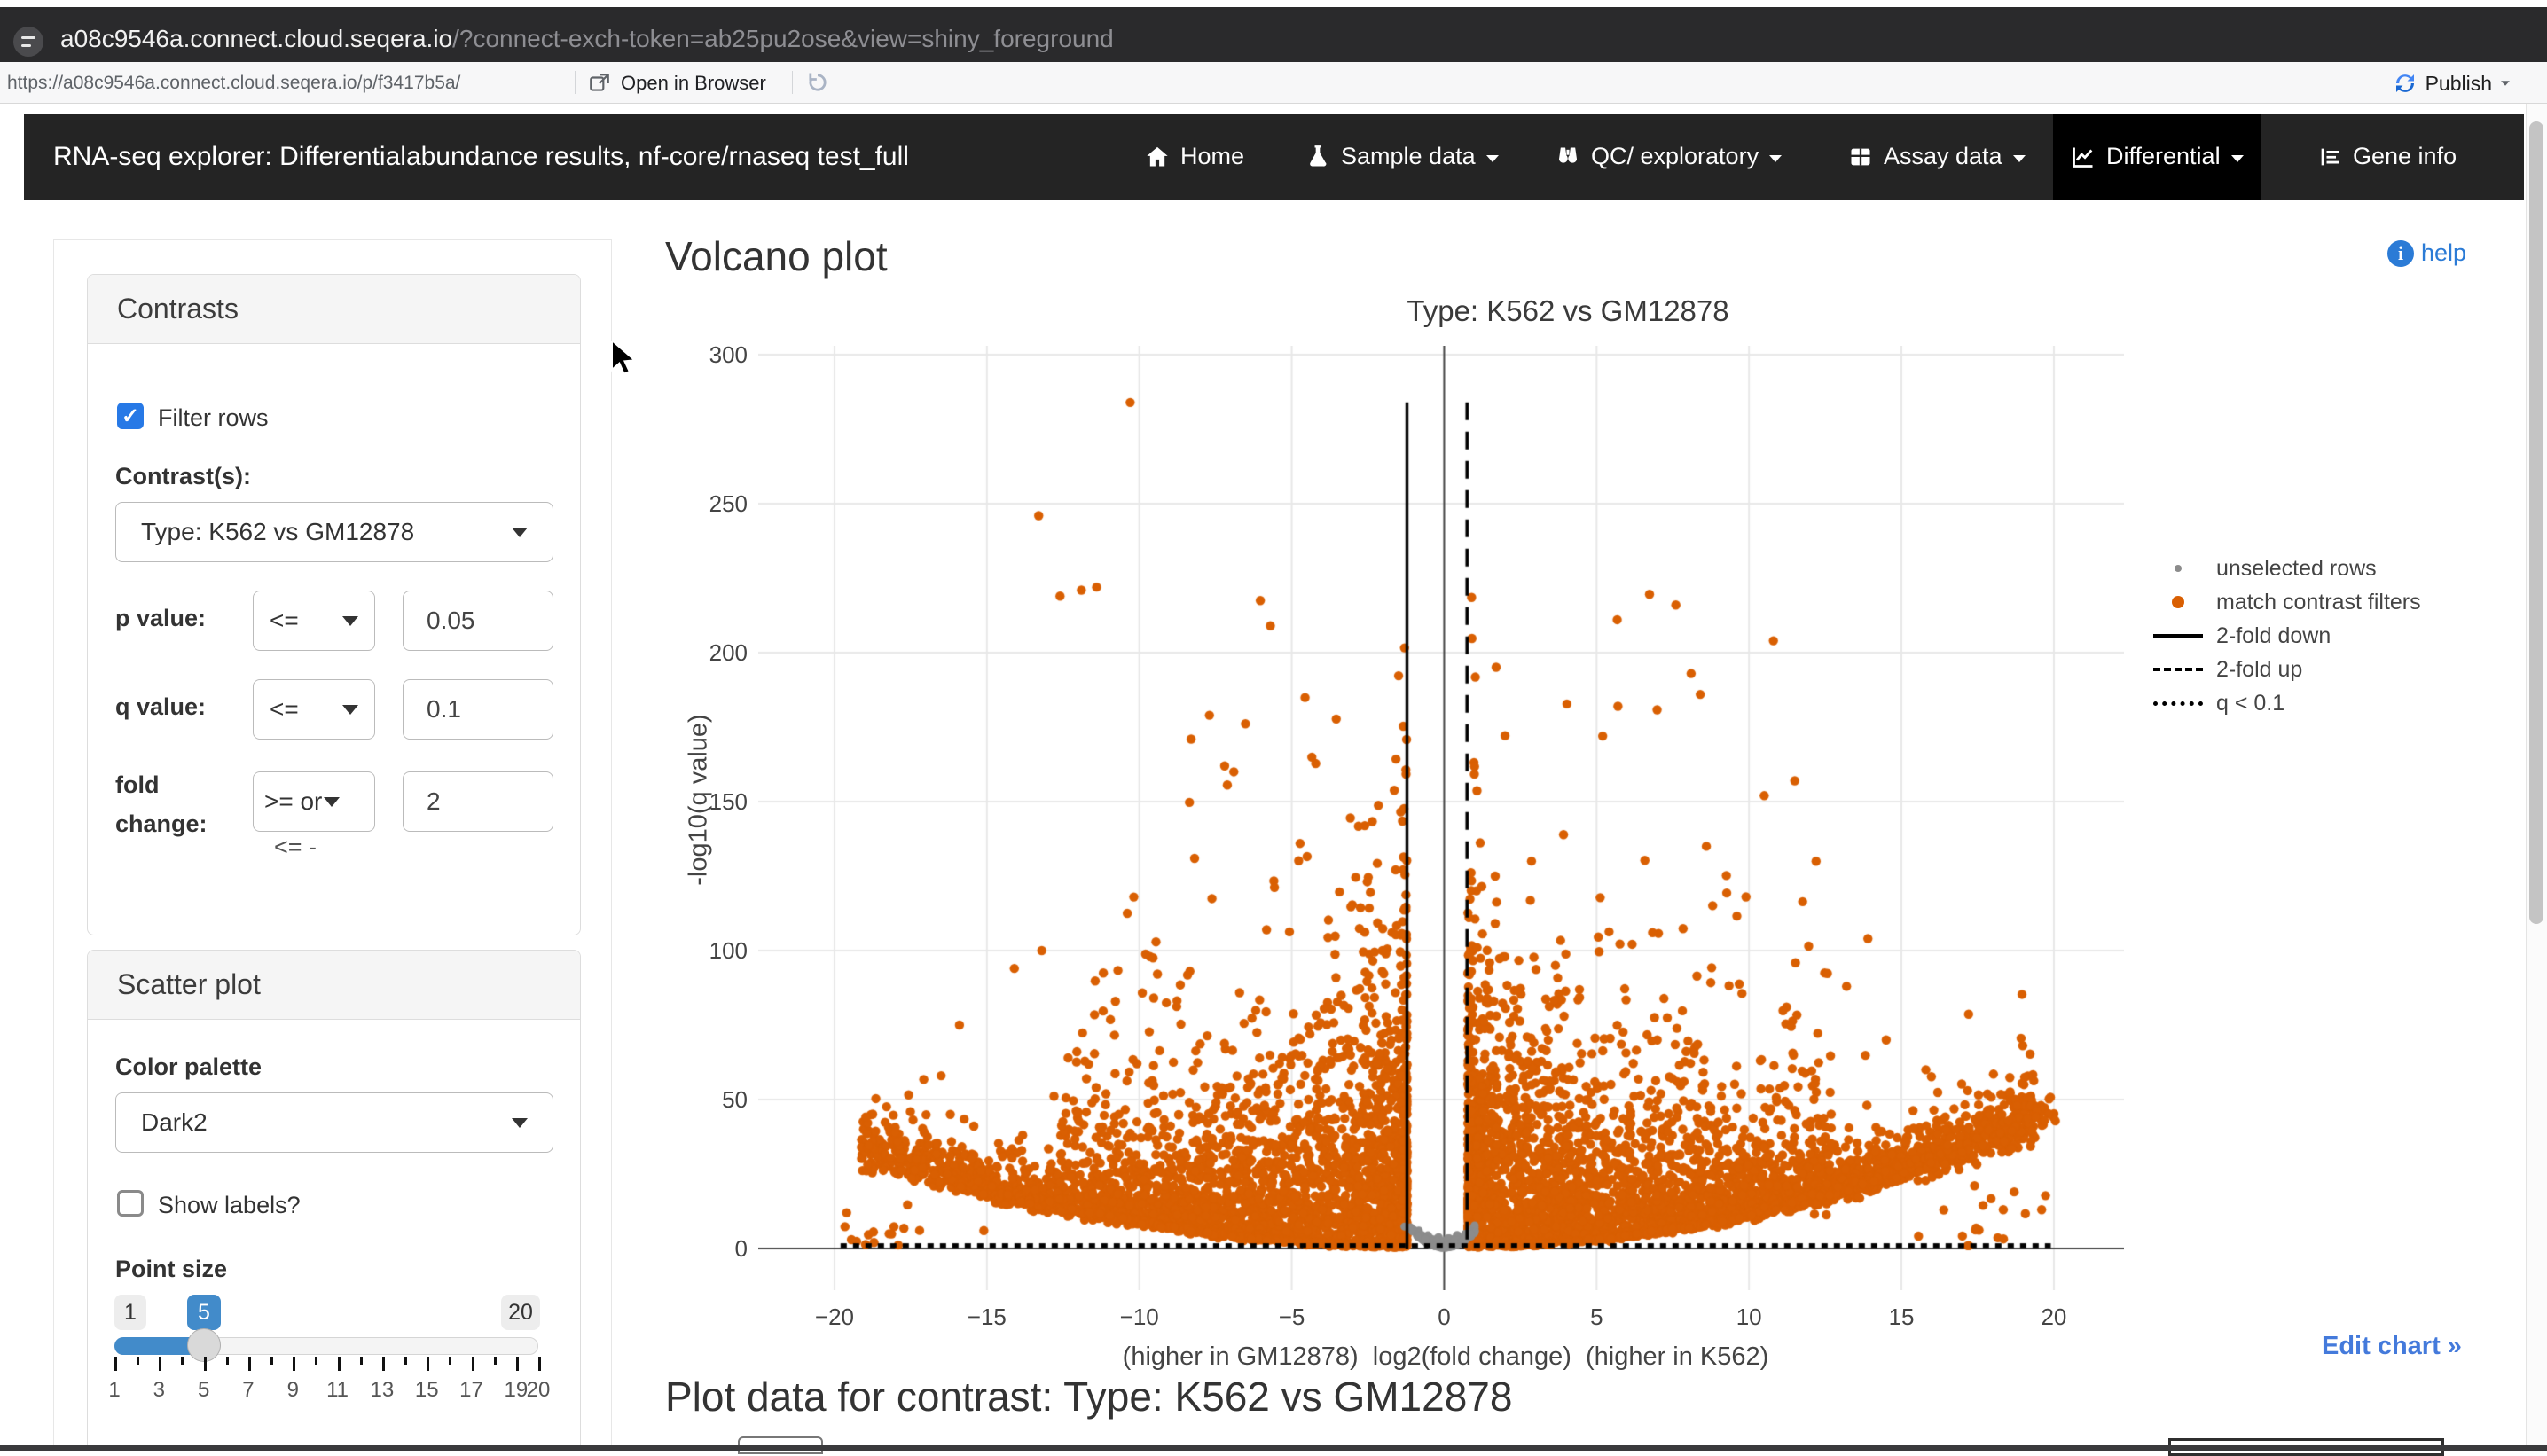 The width and height of the screenshot is (2547, 1456). I want to click on nav-item-qc-exploratory: QC/ exploratory, so click(1668, 157).